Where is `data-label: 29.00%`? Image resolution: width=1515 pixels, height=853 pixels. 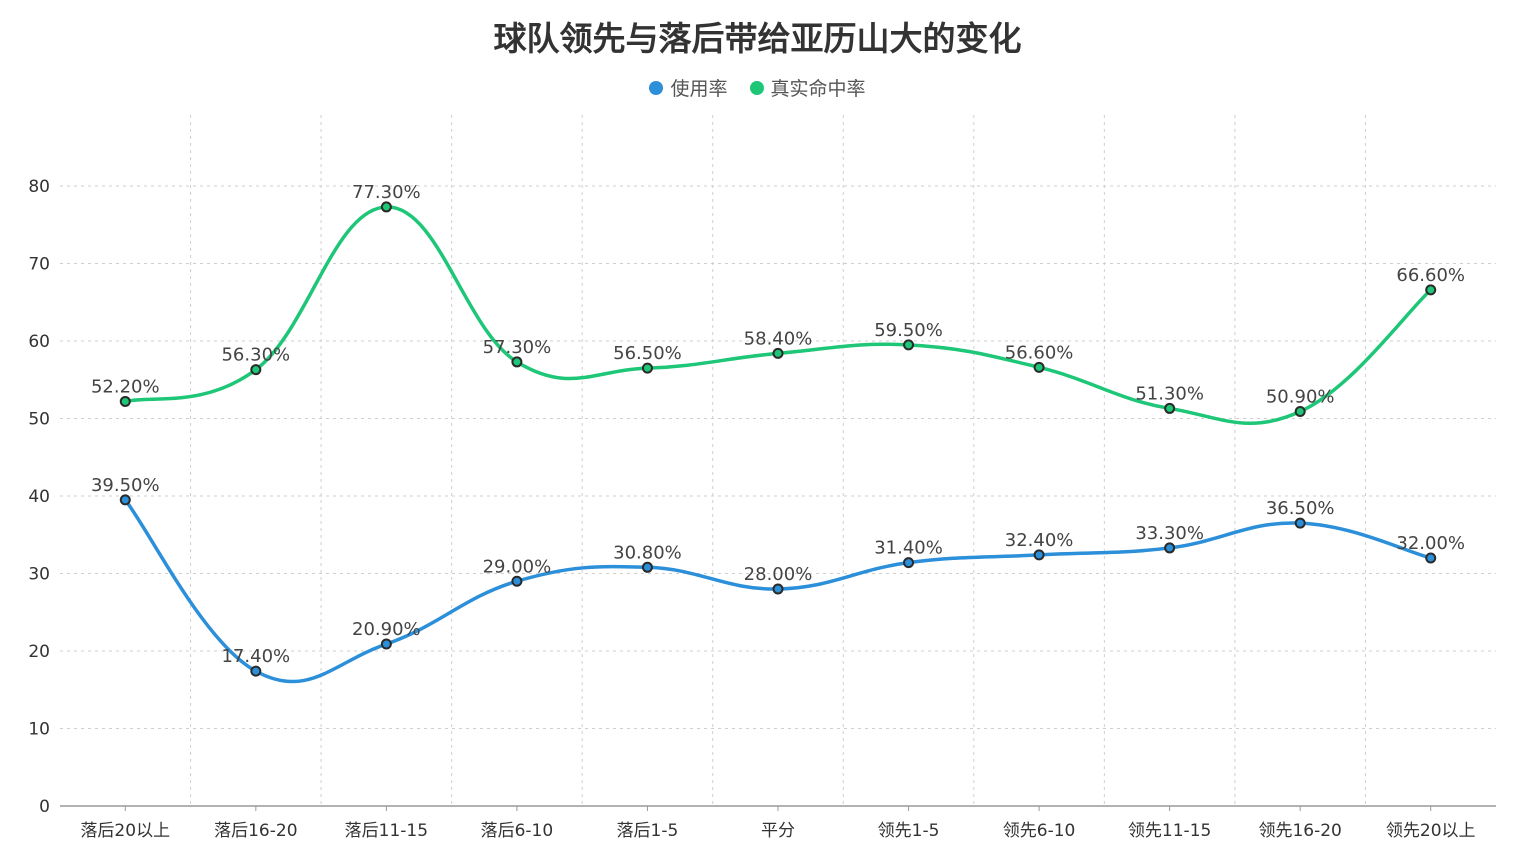
data-label: 29.00% is located at coordinates (517, 566).